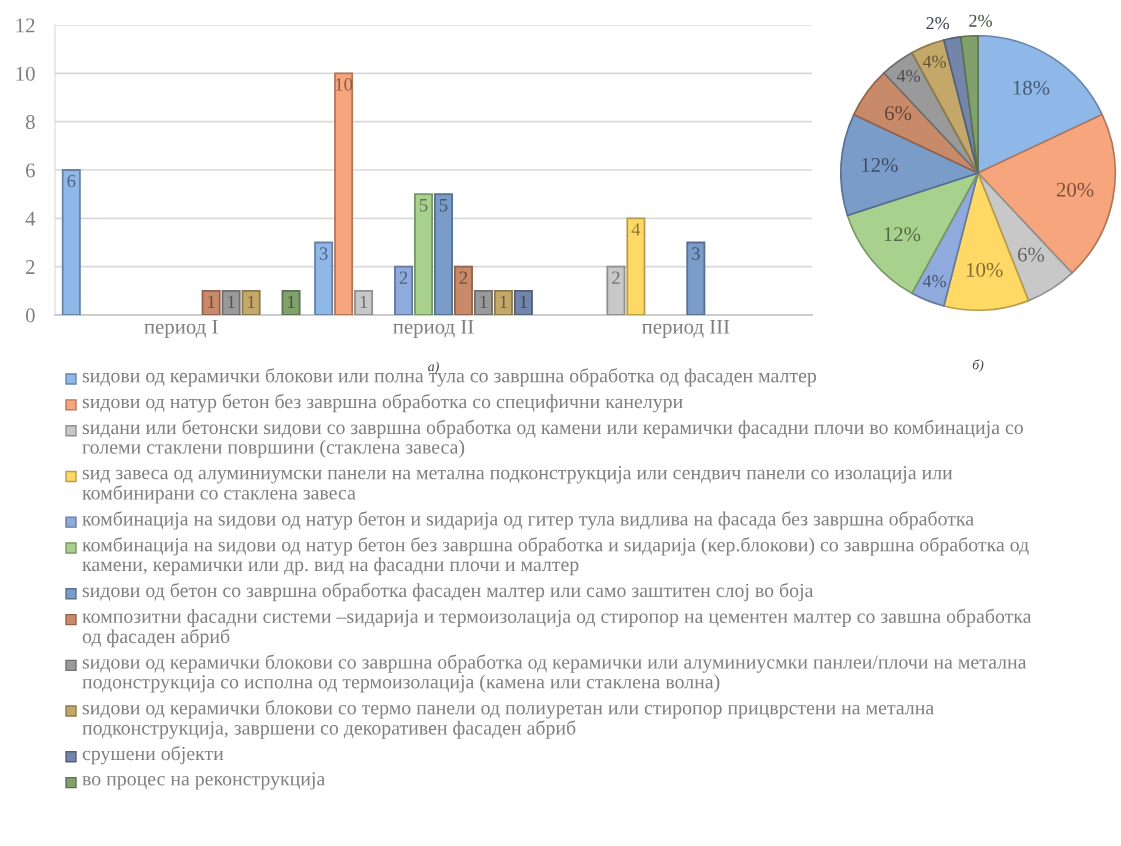 This screenshot has width=1121, height=846. I want to click on data-label: 10%, so click(984, 269).